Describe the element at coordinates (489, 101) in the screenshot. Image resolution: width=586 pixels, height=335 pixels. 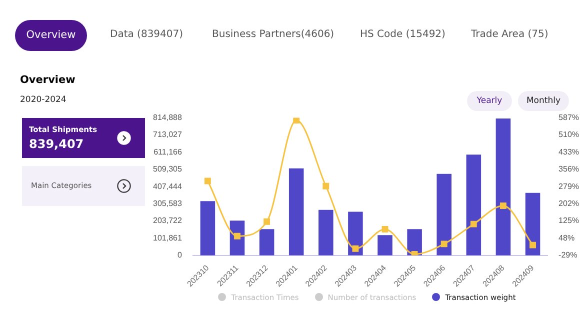
I see `text: Yearly` at that location.